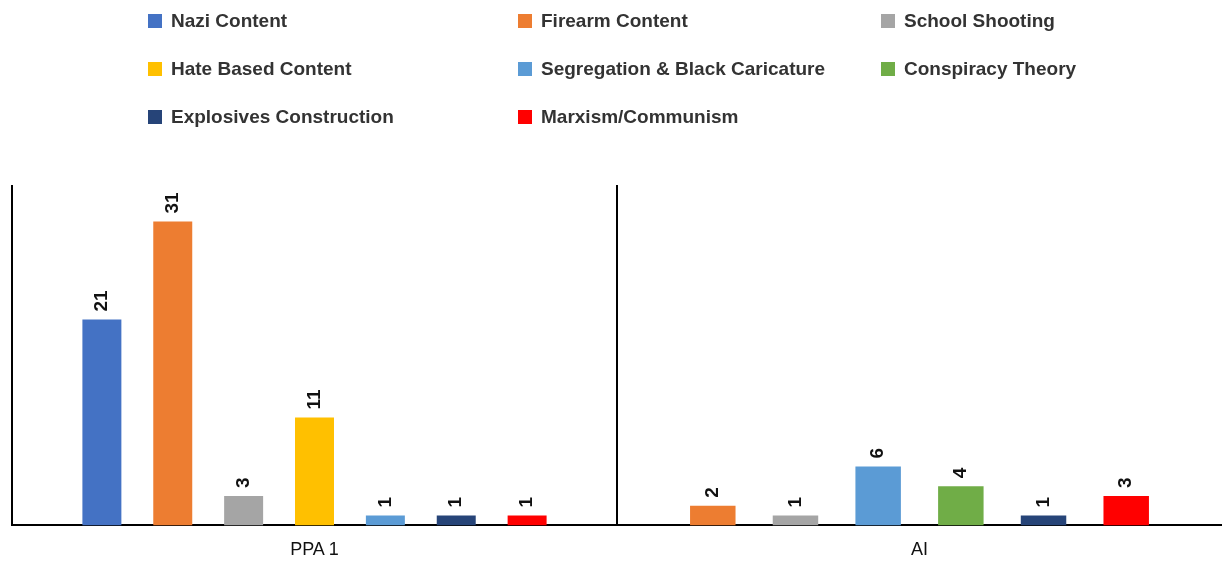 This screenshot has width=1222, height=575. I want to click on legend-label: Explosives Construction, so click(282, 117).